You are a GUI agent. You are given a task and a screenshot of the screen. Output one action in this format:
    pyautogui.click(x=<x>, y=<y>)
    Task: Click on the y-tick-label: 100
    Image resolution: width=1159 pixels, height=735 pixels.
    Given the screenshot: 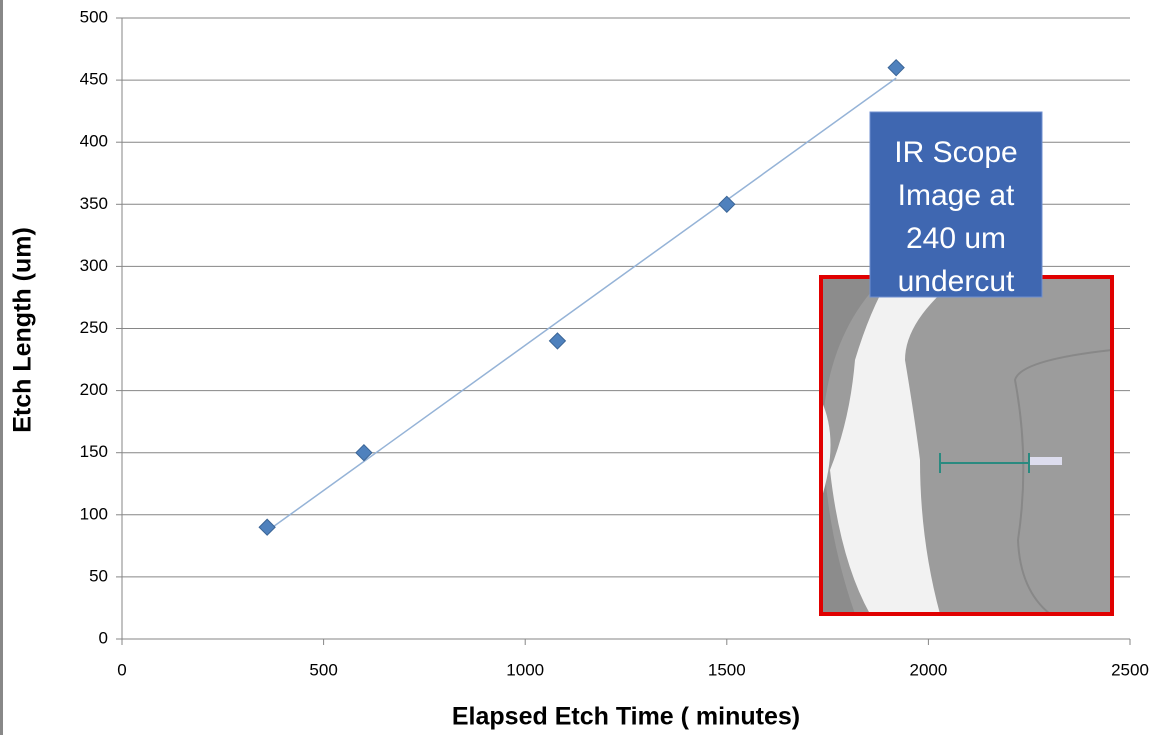 What is the action you would take?
    pyautogui.click(x=94, y=513)
    